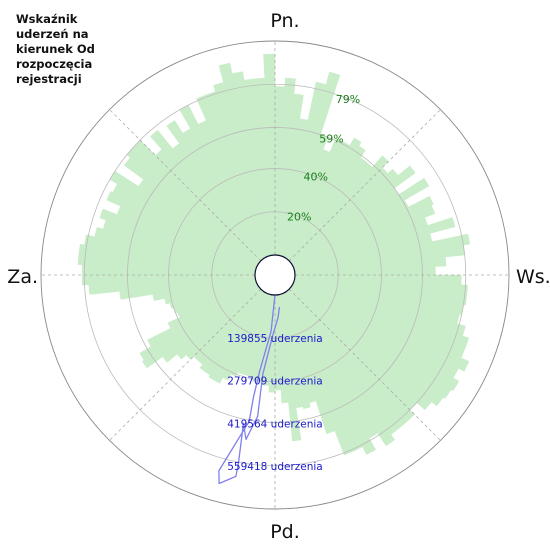 This screenshot has width=550, height=550. I want to click on strike-count-line, so click(249, 389).